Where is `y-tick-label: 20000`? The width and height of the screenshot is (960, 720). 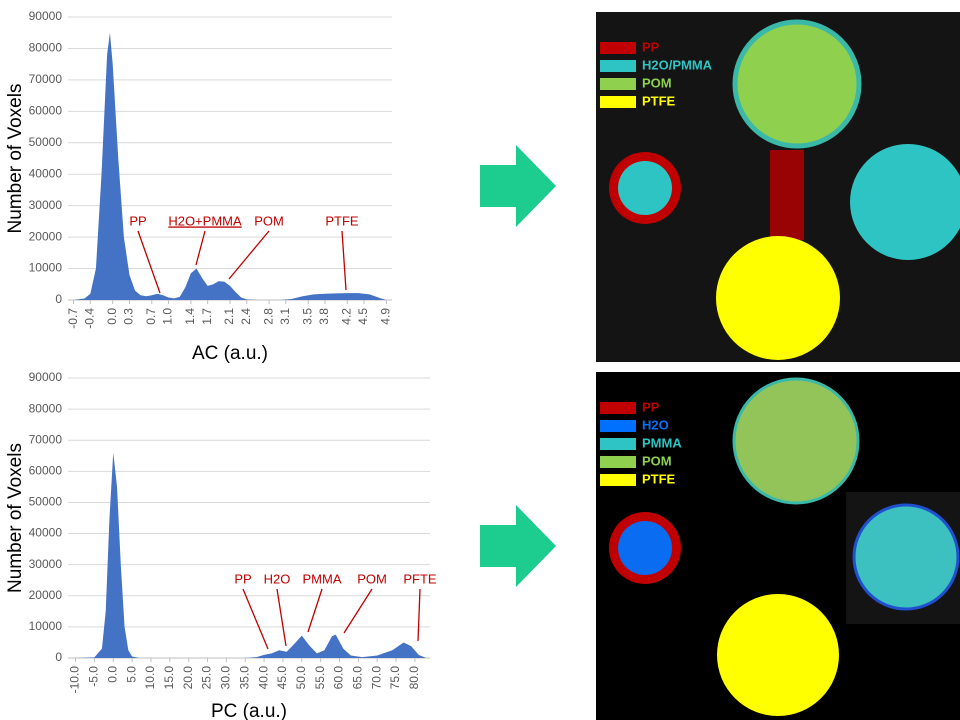
y-tick-label: 20000 is located at coordinates (46, 236).